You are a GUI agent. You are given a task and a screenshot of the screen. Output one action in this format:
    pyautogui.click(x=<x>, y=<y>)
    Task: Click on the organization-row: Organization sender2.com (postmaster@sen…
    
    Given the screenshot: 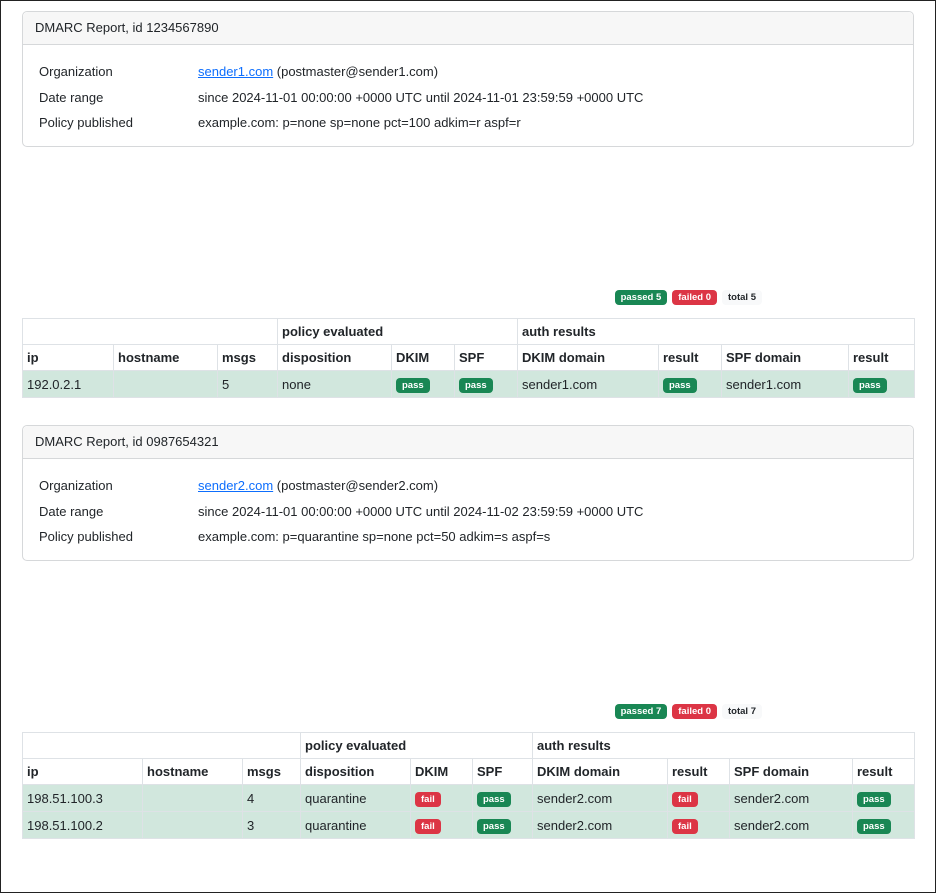 What is the action you would take?
    pyautogui.click(x=468, y=486)
    